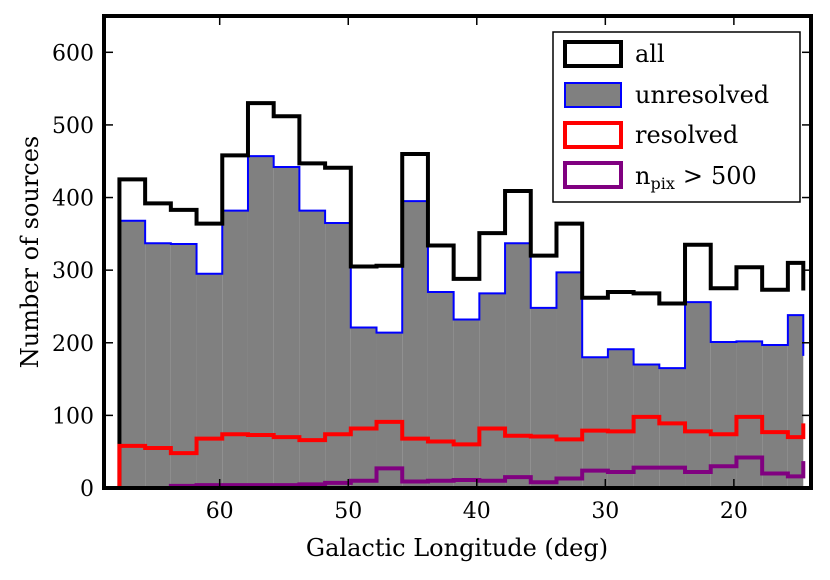 The height and width of the screenshot is (580, 830). What do you see at coordinates (73, 271) in the screenshot?
I see `y-tick-label-300: 300` at bounding box center [73, 271].